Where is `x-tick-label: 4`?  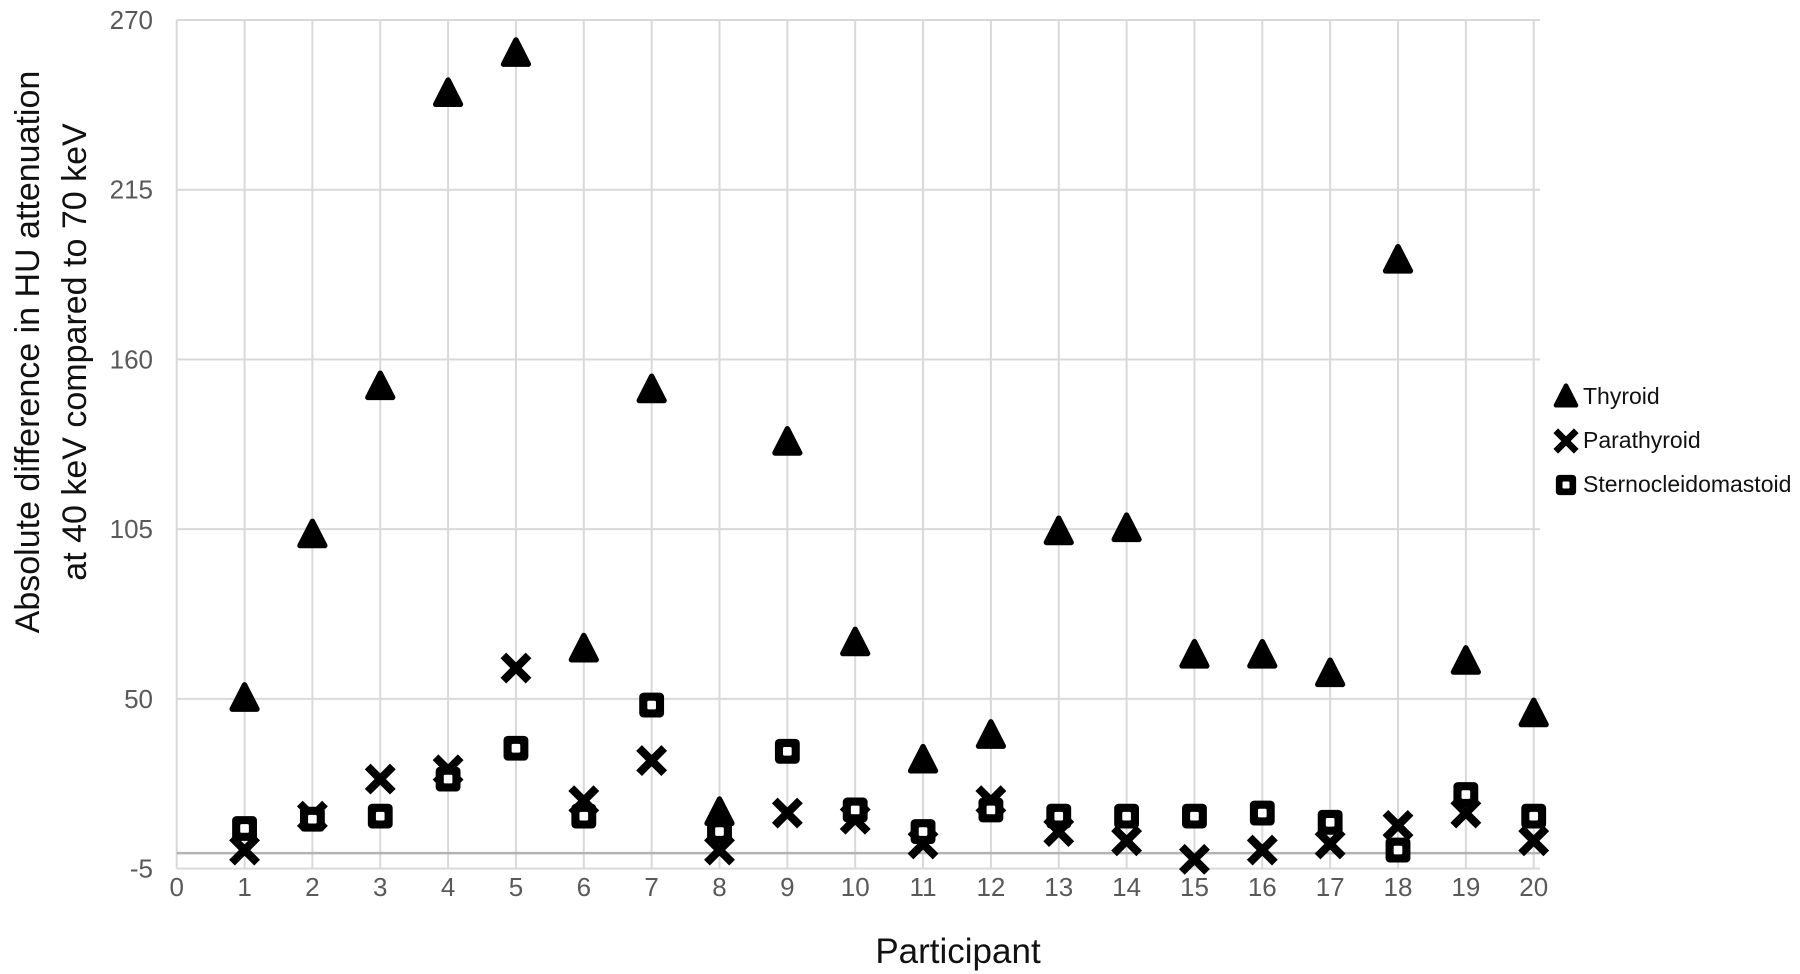 x-tick-label: 4 is located at coordinates (448, 887).